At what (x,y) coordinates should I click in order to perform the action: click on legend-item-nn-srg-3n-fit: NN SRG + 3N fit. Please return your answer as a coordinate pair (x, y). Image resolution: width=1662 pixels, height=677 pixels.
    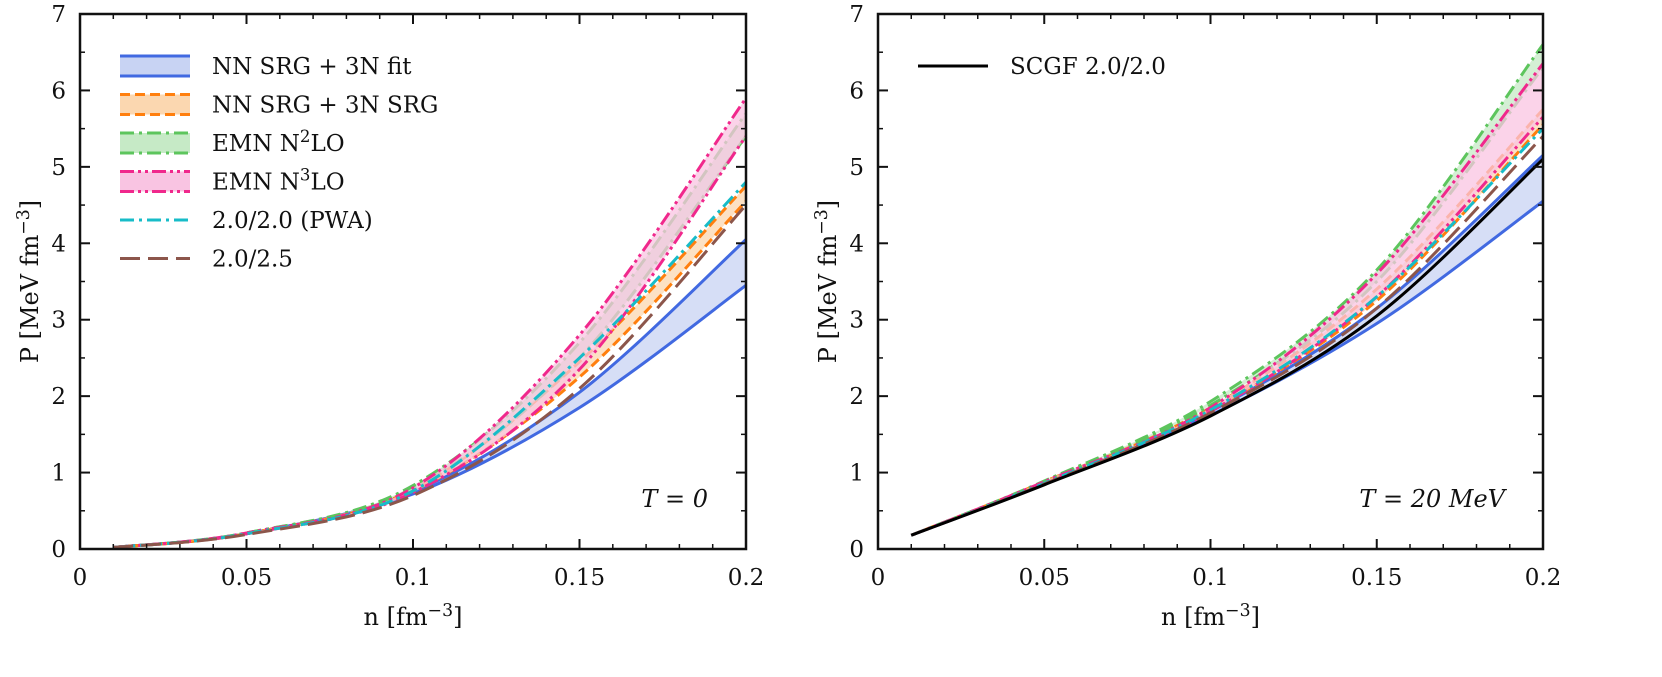
    Looking at the image, I should click on (266, 67).